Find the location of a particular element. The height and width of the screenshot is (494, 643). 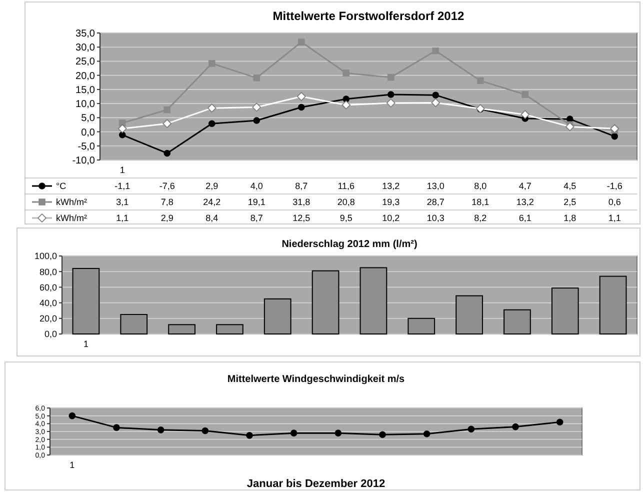

data-label: 8,0 is located at coordinates (480, 186).